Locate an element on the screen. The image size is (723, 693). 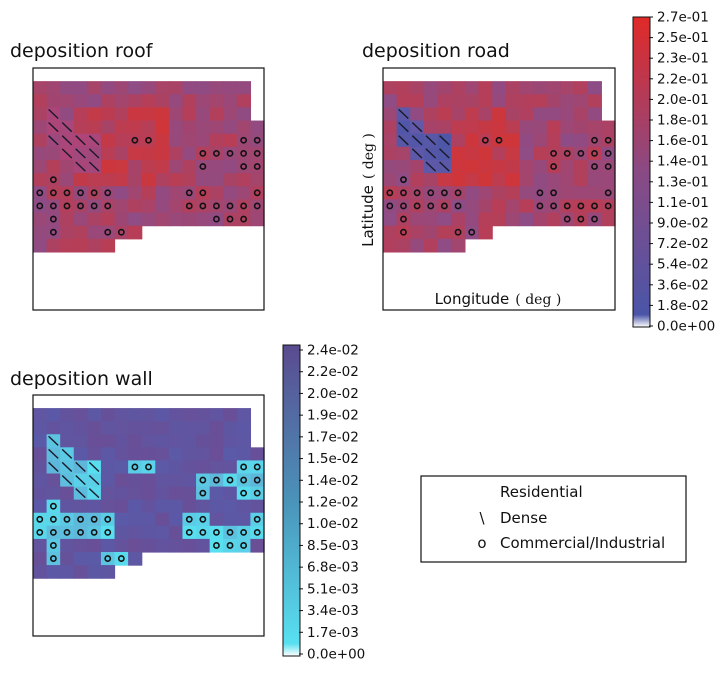
colorbar-main-tick-label: 9.0e-02 is located at coordinates (683, 224).